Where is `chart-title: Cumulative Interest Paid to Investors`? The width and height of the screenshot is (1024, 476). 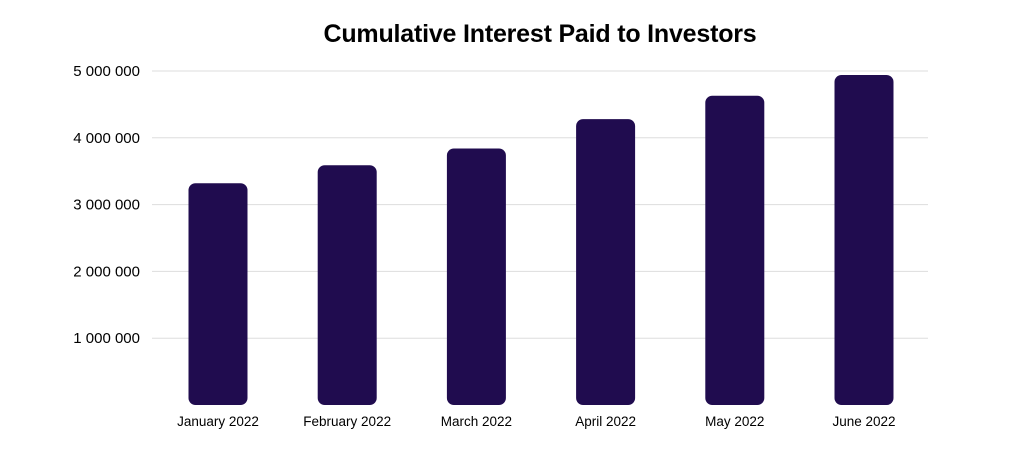
chart-title: Cumulative Interest Paid to Investors is located at coordinates (540, 34).